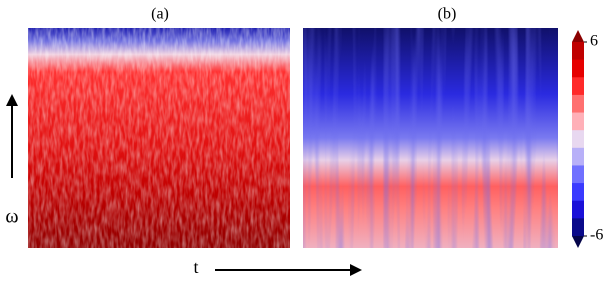 The image size is (609, 285). Describe the element at coordinates (160, 14) in the screenshot. I see `panel-label: (a)` at that location.